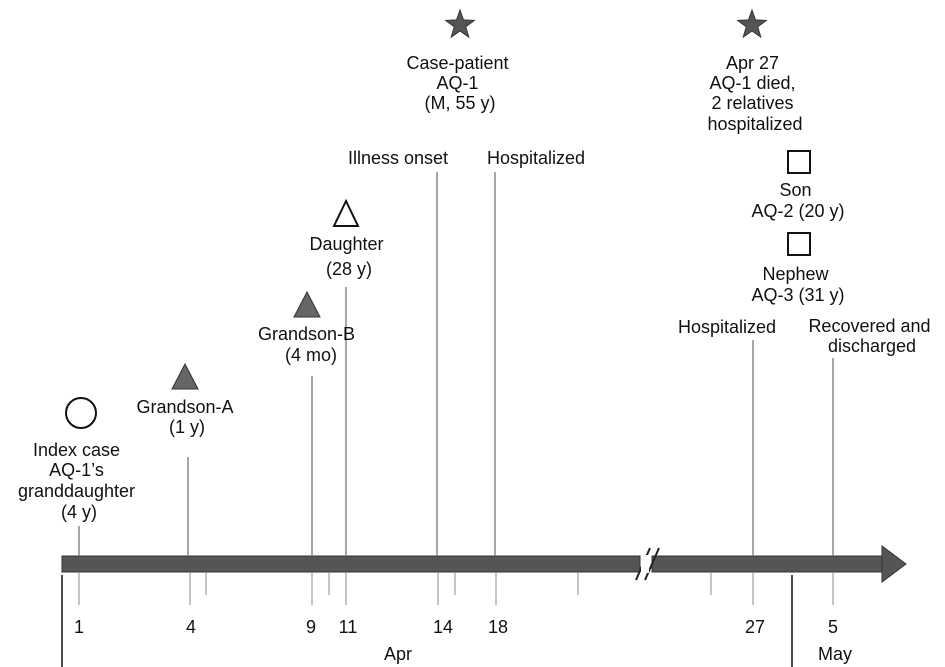 This screenshot has height=667, width=945. What do you see at coordinates (191, 627) in the screenshot?
I see `tick-label-4: 4` at bounding box center [191, 627].